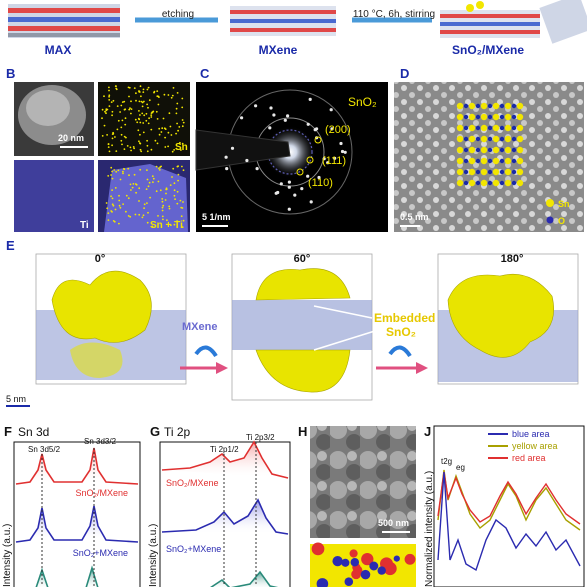 The width and height of the screenshot is (587, 587). What do you see at coordinates (460, 467) in the screenshot?
I see `j-peak-eg: eg` at bounding box center [460, 467].